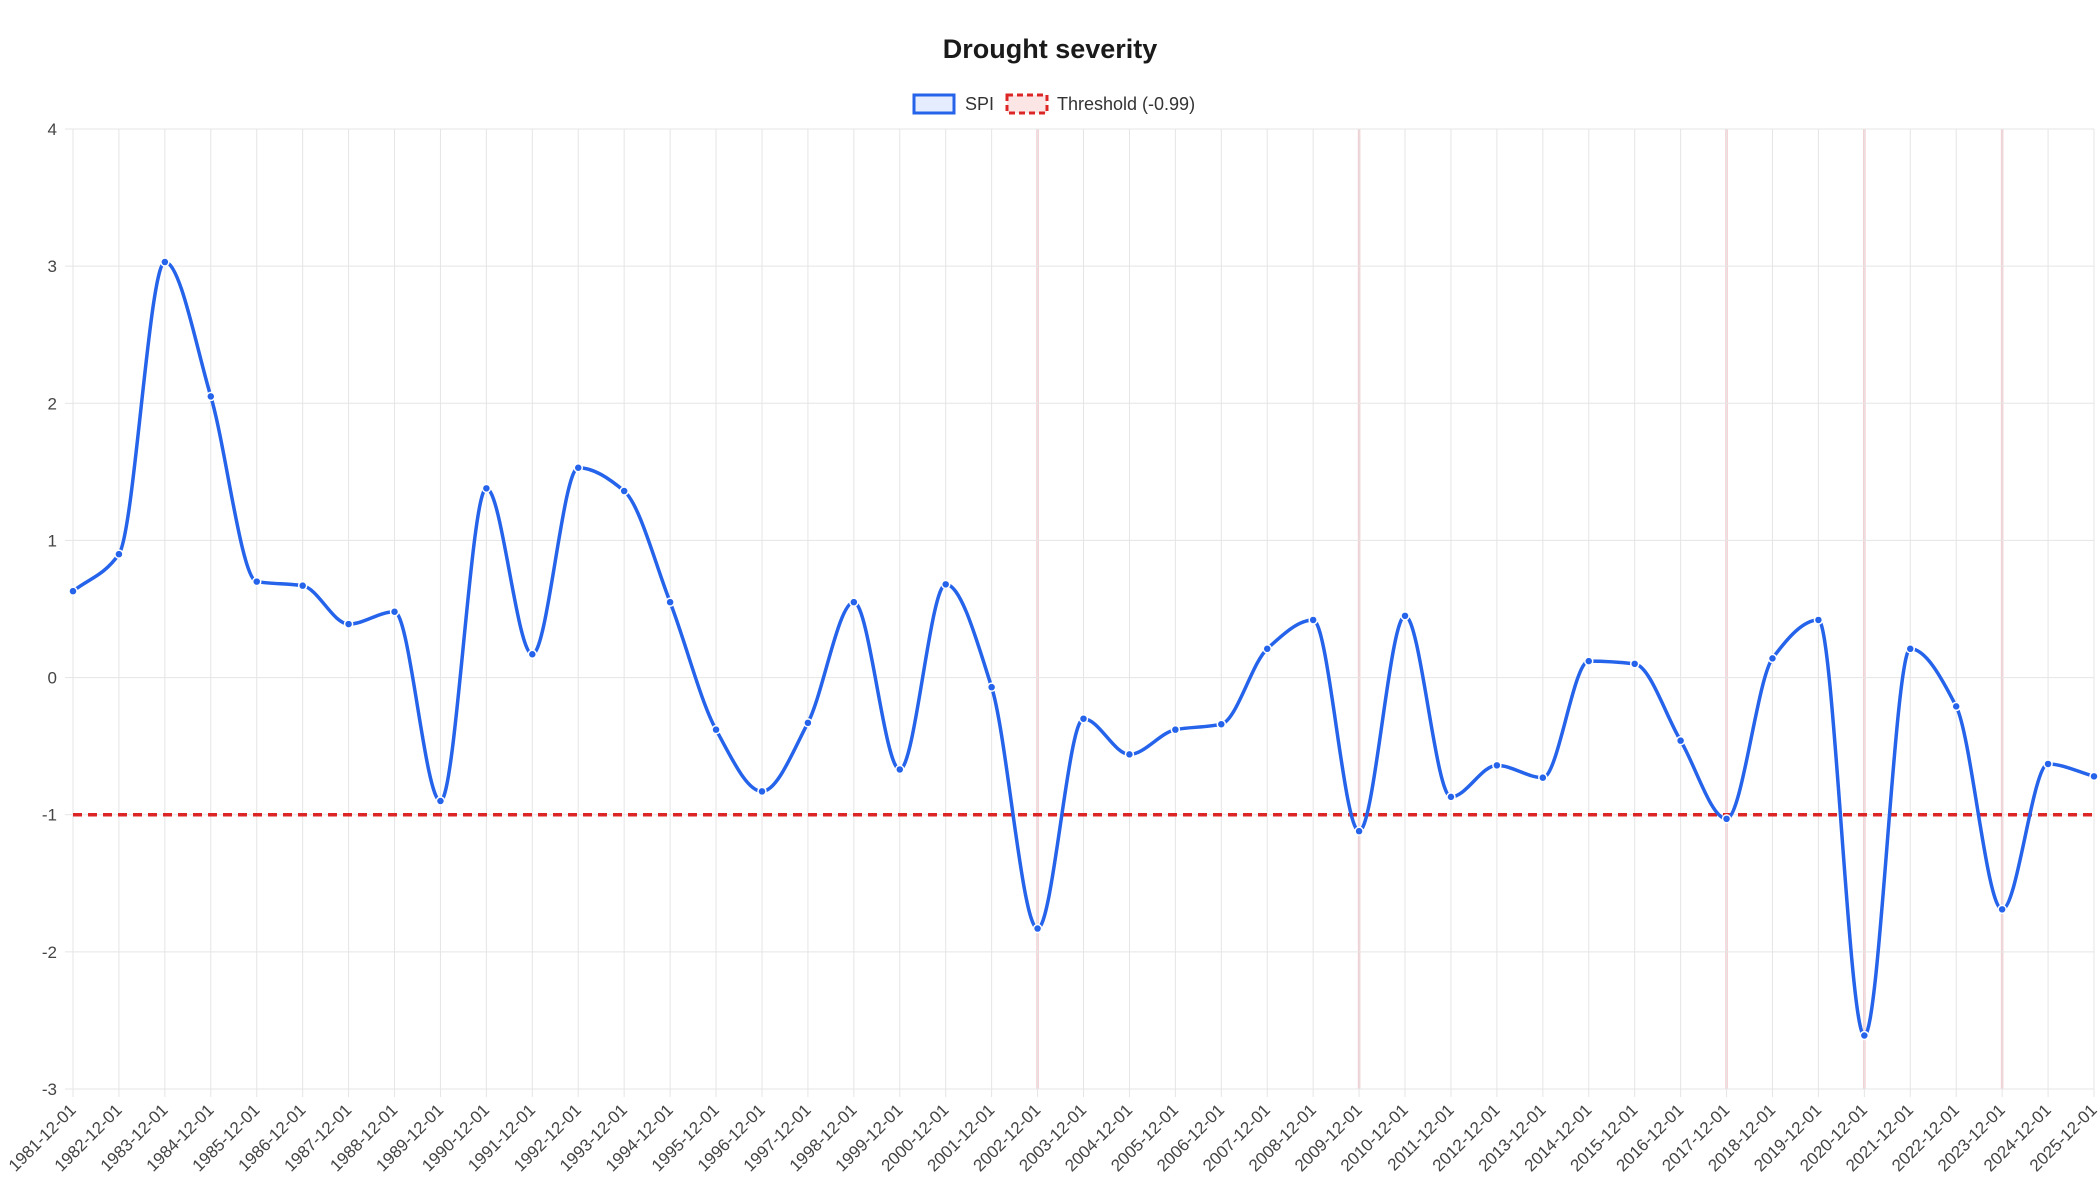  I want to click on y-tick-label: 0, so click(52, 678).